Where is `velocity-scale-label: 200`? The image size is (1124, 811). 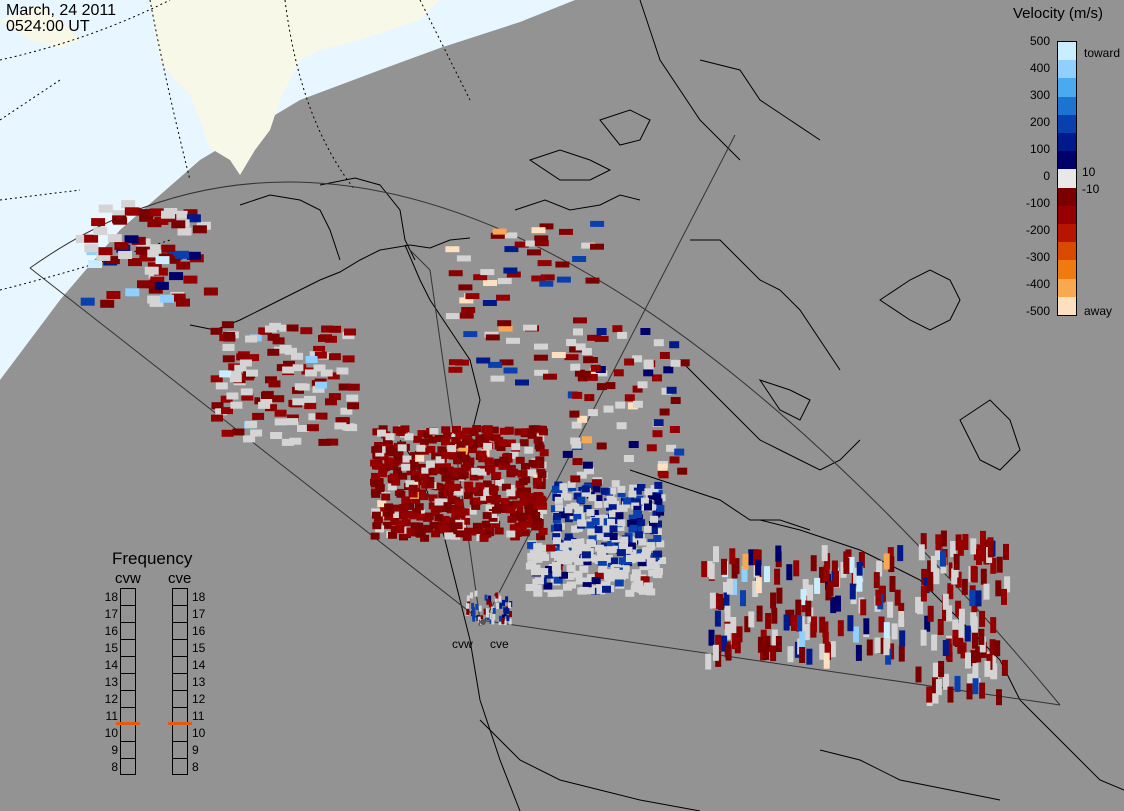
velocity-scale-label: 200 is located at coordinates (1039, 122).